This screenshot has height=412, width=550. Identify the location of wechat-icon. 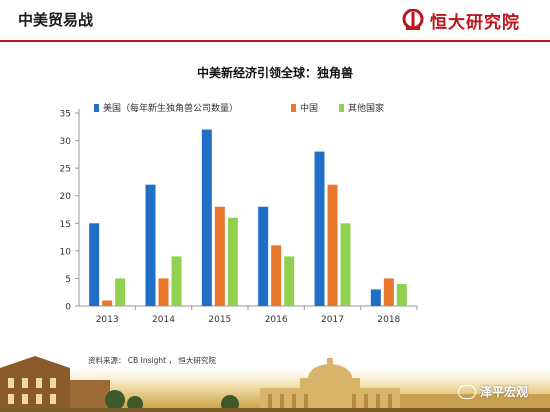
(466, 391).